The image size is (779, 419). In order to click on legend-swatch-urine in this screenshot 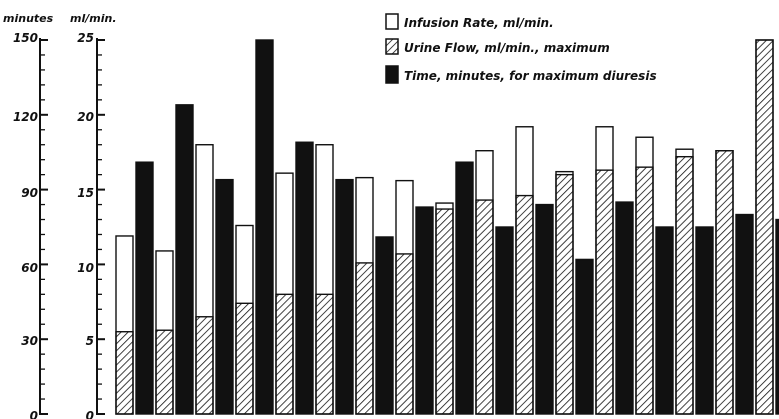, I will do `click(392, 46)`.